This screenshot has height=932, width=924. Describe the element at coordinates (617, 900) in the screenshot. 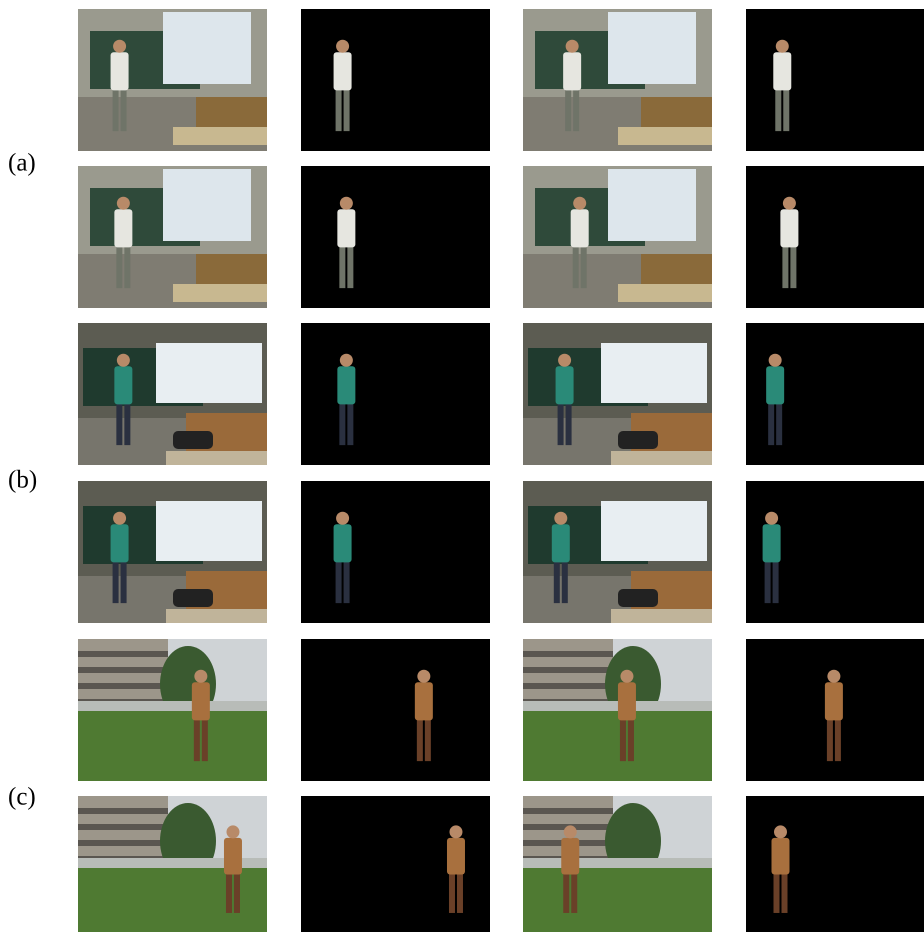

I see `grass` at that location.